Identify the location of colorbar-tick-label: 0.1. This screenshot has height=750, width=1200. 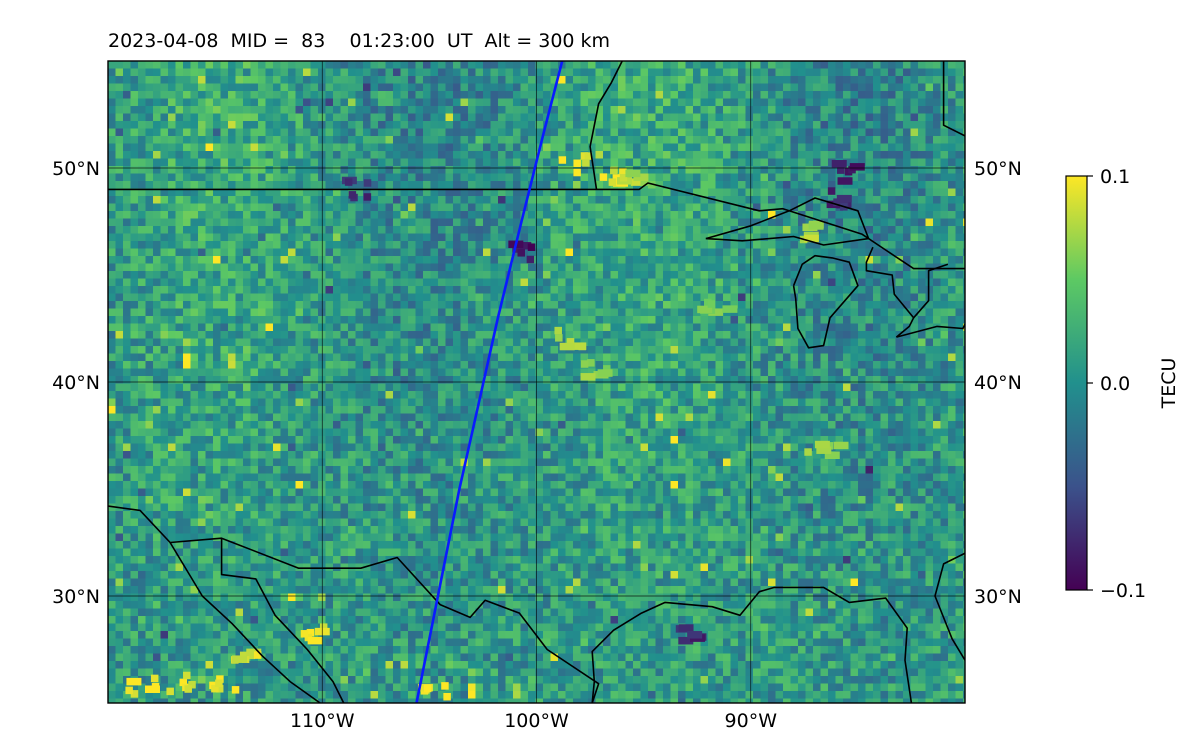
(1115, 177).